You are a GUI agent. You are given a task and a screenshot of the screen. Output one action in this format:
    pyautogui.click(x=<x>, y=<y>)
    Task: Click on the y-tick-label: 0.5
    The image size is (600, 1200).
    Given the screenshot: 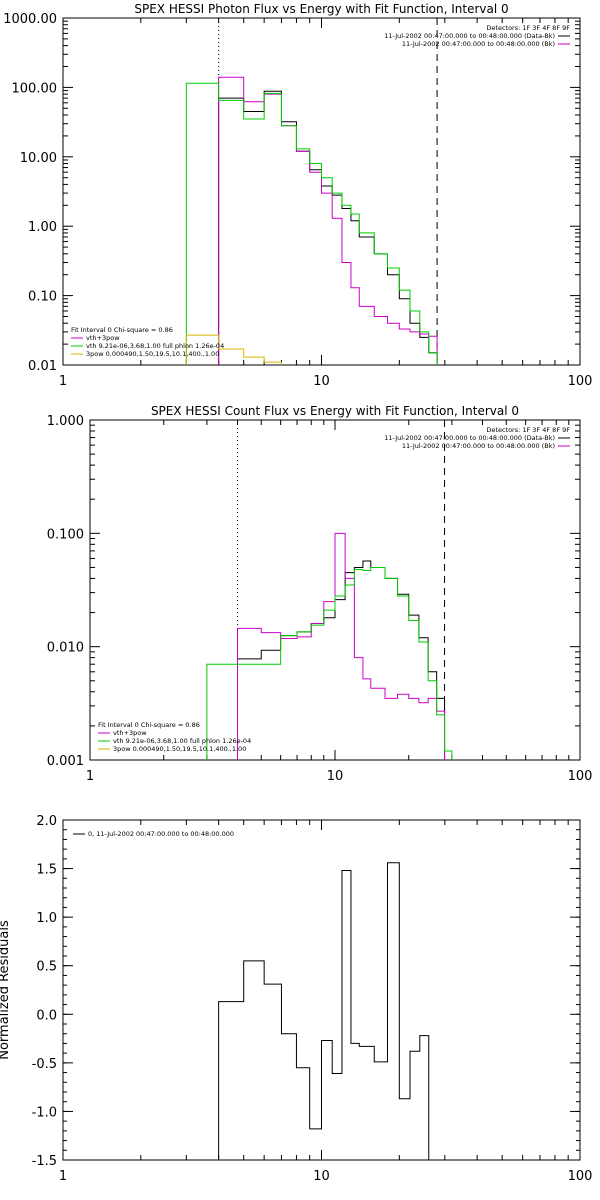 What is the action you would take?
    pyautogui.click(x=46, y=967)
    